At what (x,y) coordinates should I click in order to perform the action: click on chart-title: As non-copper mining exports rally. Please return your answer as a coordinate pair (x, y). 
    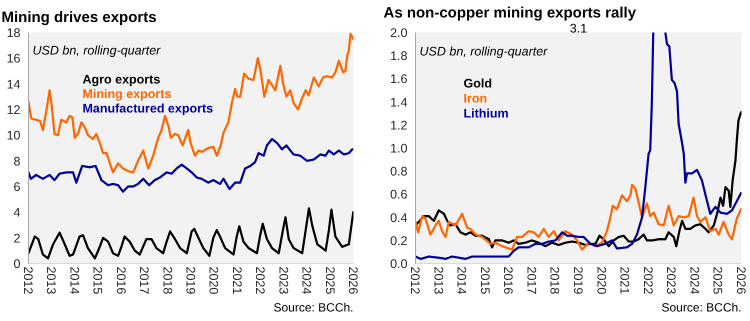
    Looking at the image, I should click on (510, 13).